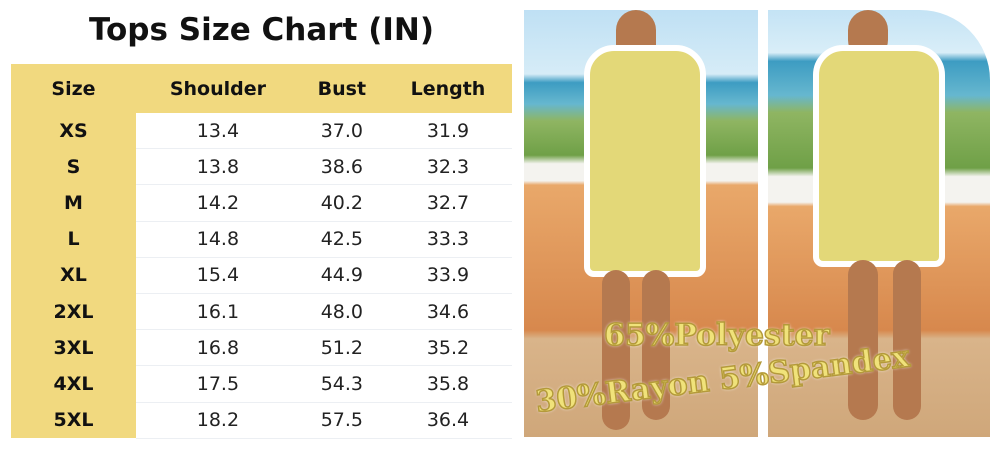  Describe the element at coordinates (73, 203) in the screenshot. I see `size-cell: M` at that location.